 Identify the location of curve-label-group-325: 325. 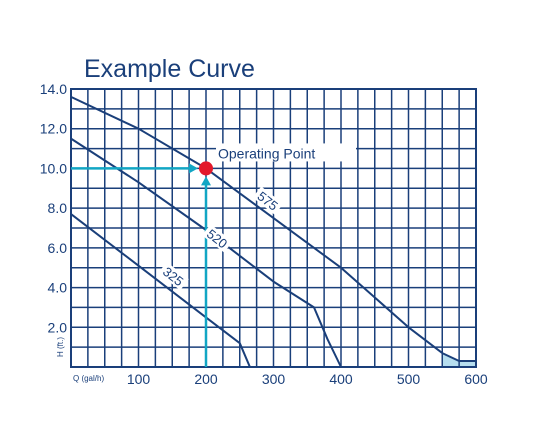
(173, 276).